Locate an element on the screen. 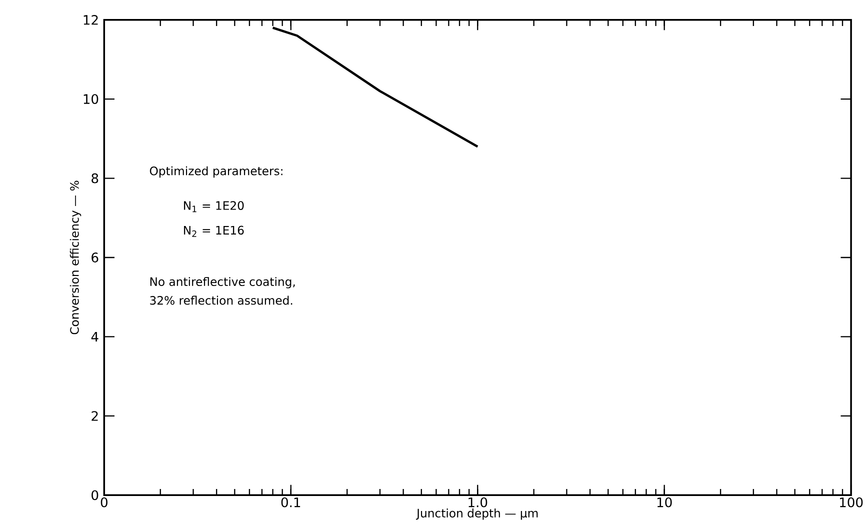 Image resolution: width=868 pixels, height=525 pixels. y-tick-label: 6 is located at coordinates (95, 257).